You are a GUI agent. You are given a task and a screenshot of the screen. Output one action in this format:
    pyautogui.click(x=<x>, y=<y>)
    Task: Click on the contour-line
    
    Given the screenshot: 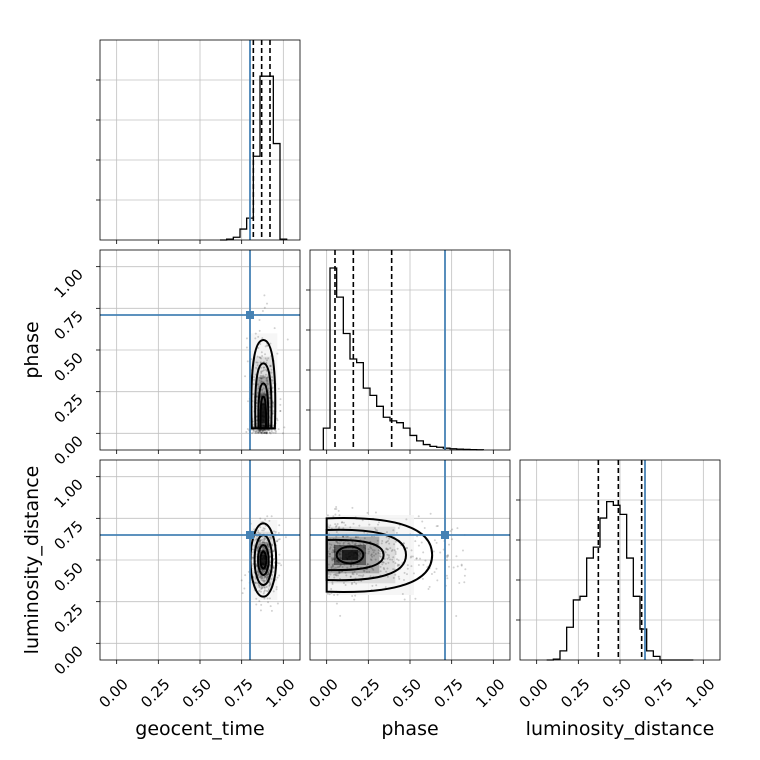 What is the action you would take?
    pyautogui.click(x=263, y=396)
    